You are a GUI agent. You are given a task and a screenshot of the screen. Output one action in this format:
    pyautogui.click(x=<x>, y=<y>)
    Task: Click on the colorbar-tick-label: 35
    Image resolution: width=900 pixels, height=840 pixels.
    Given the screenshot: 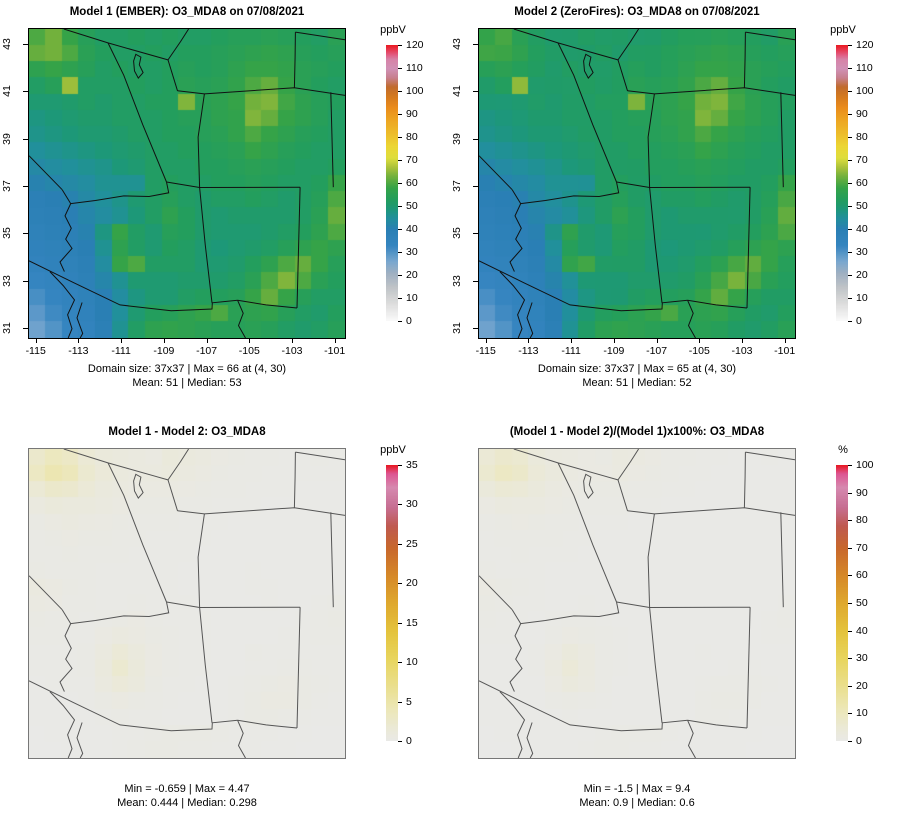 What is the action you would take?
    pyautogui.click(x=412, y=465)
    